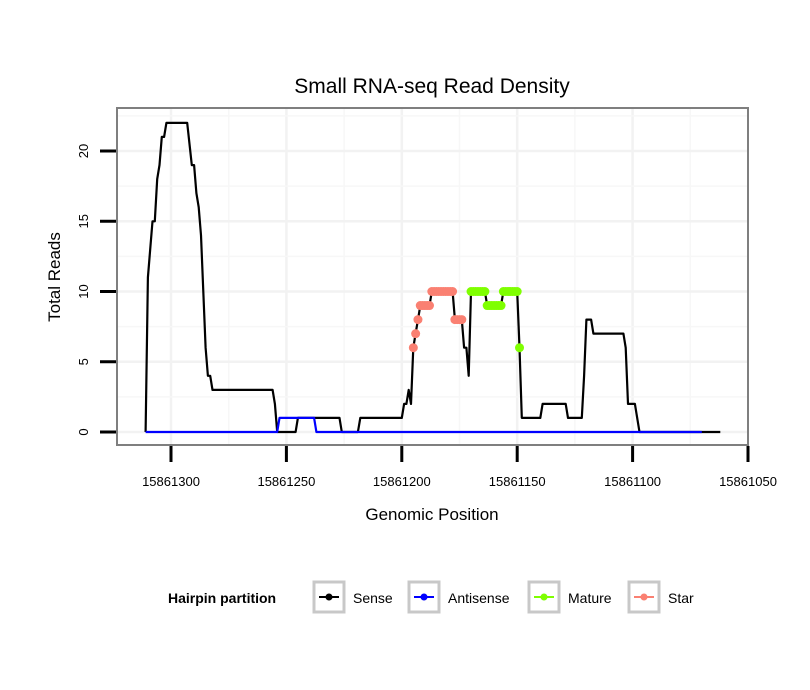 Image resolution: width=810 pixels, height=690 pixels. What do you see at coordinates (83, 361) in the screenshot?
I see `y-tick-label: 5` at bounding box center [83, 361].